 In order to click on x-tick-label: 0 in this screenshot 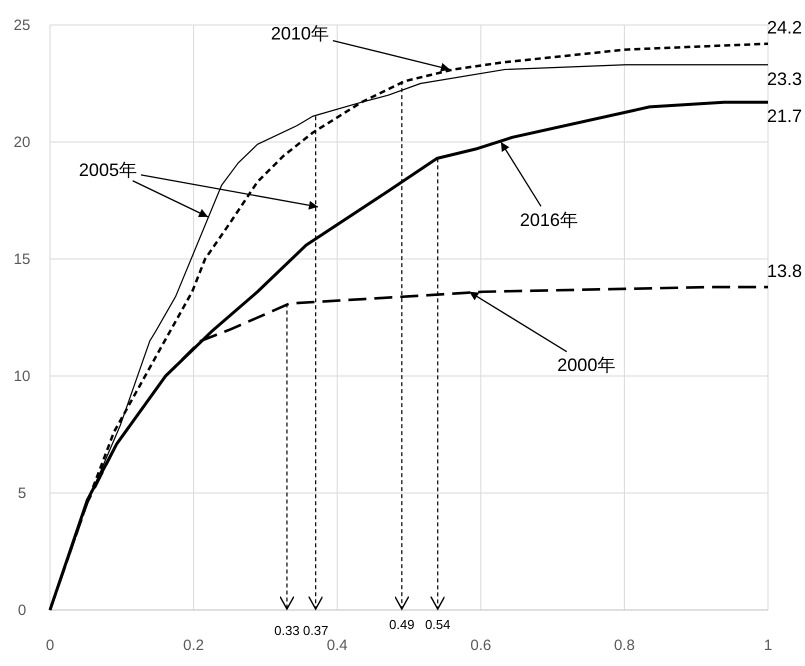, I will do `click(50, 645)`.